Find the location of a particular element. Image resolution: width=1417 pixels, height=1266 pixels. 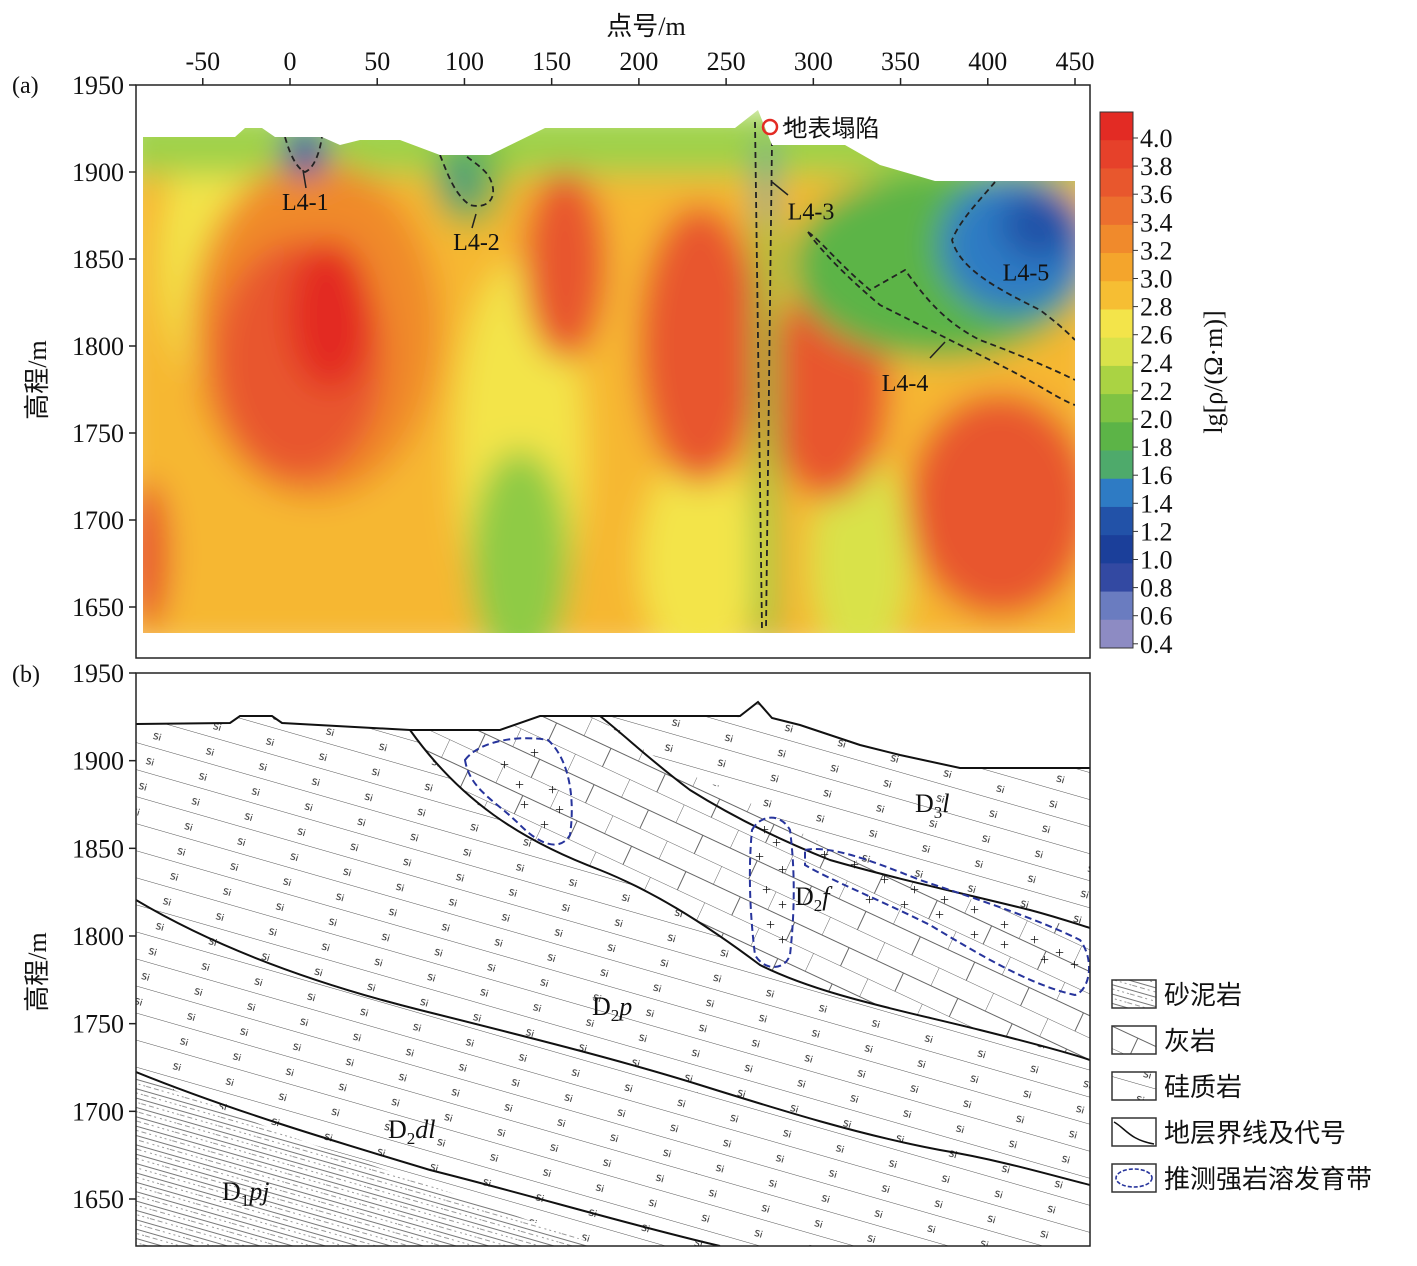

y-tick-label: 1800 is located at coordinates (98, 346).